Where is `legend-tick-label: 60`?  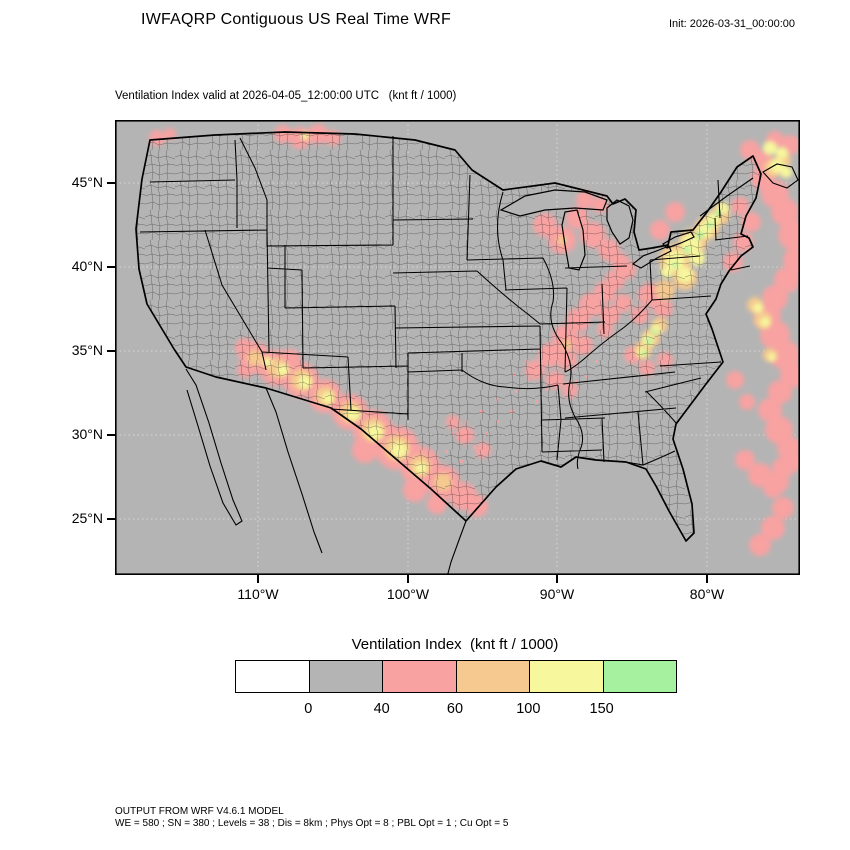
legend-tick-label: 60 is located at coordinates (455, 709).